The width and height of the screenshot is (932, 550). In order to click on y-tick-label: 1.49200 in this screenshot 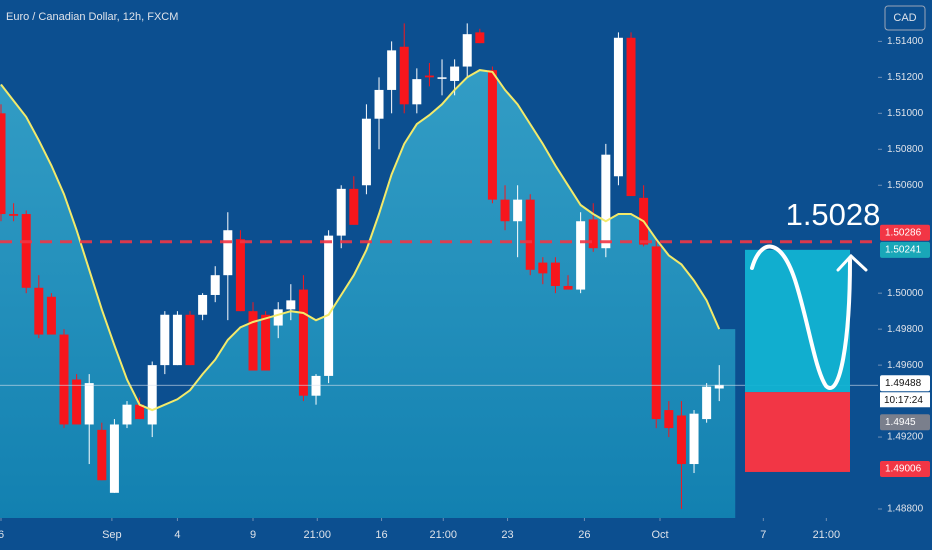, I will do `click(905, 437)`.